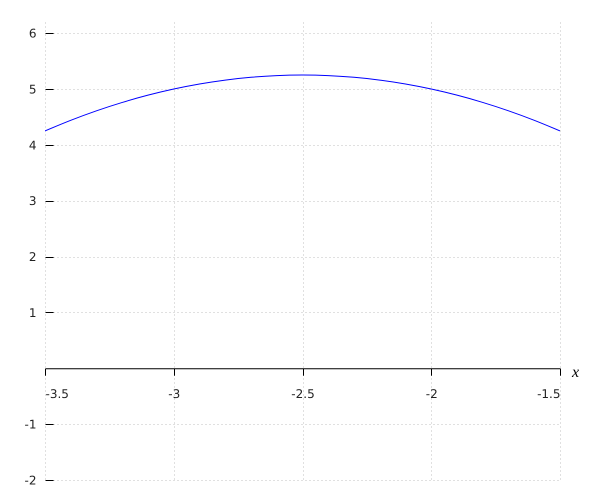 This screenshot has height=500, width=600. Describe the element at coordinates (32, 201) in the screenshot. I see `y-tick-label: 3` at that location.